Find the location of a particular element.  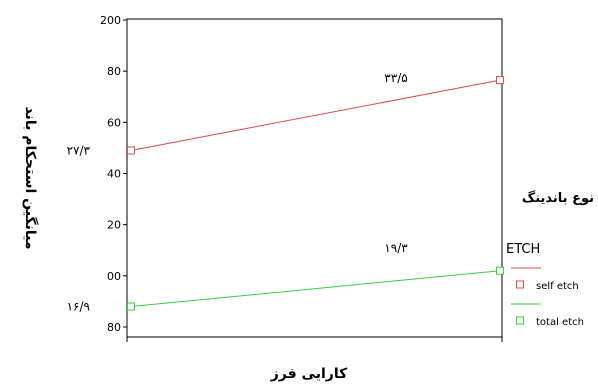

series-mid-label: ۱۹/۳ is located at coordinates (396, 248).